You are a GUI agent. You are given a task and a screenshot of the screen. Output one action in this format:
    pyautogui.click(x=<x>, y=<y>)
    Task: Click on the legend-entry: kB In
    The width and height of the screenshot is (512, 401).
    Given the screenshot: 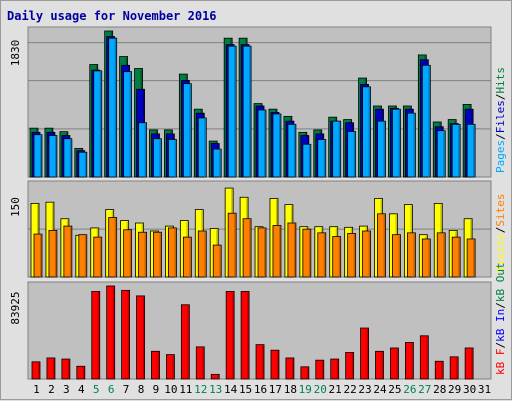 What is the action you would take?
    pyautogui.click(x=500, y=325)
    